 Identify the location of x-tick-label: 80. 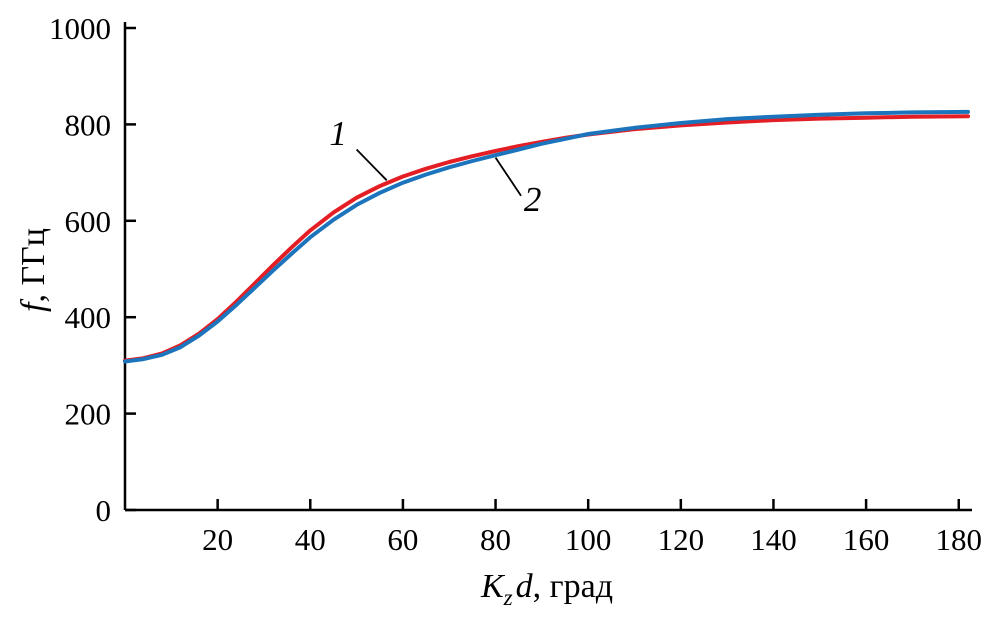
(495, 539).